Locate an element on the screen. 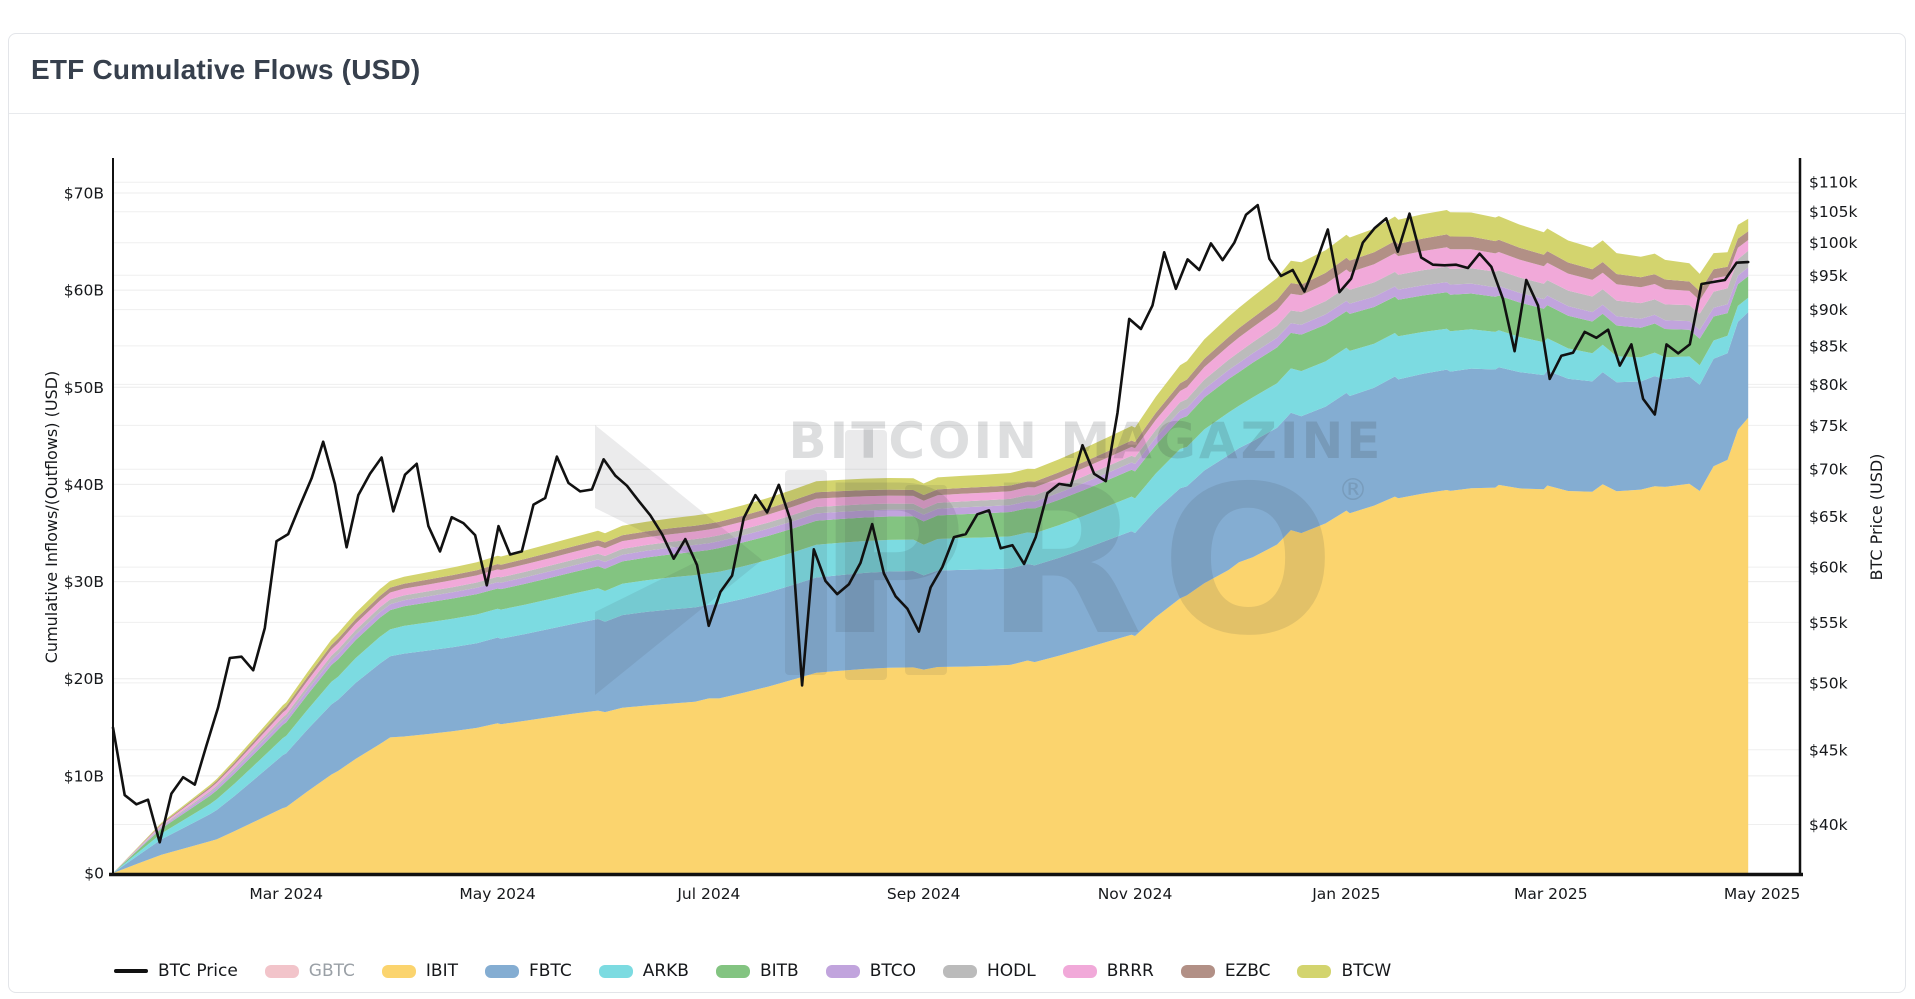  legend-item-arkb: ARKB is located at coordinates (643, 971).